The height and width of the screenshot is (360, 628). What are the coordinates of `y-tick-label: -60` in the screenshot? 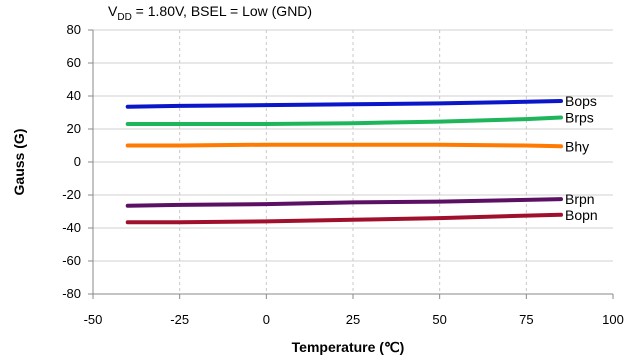 It's located at (71, 260).